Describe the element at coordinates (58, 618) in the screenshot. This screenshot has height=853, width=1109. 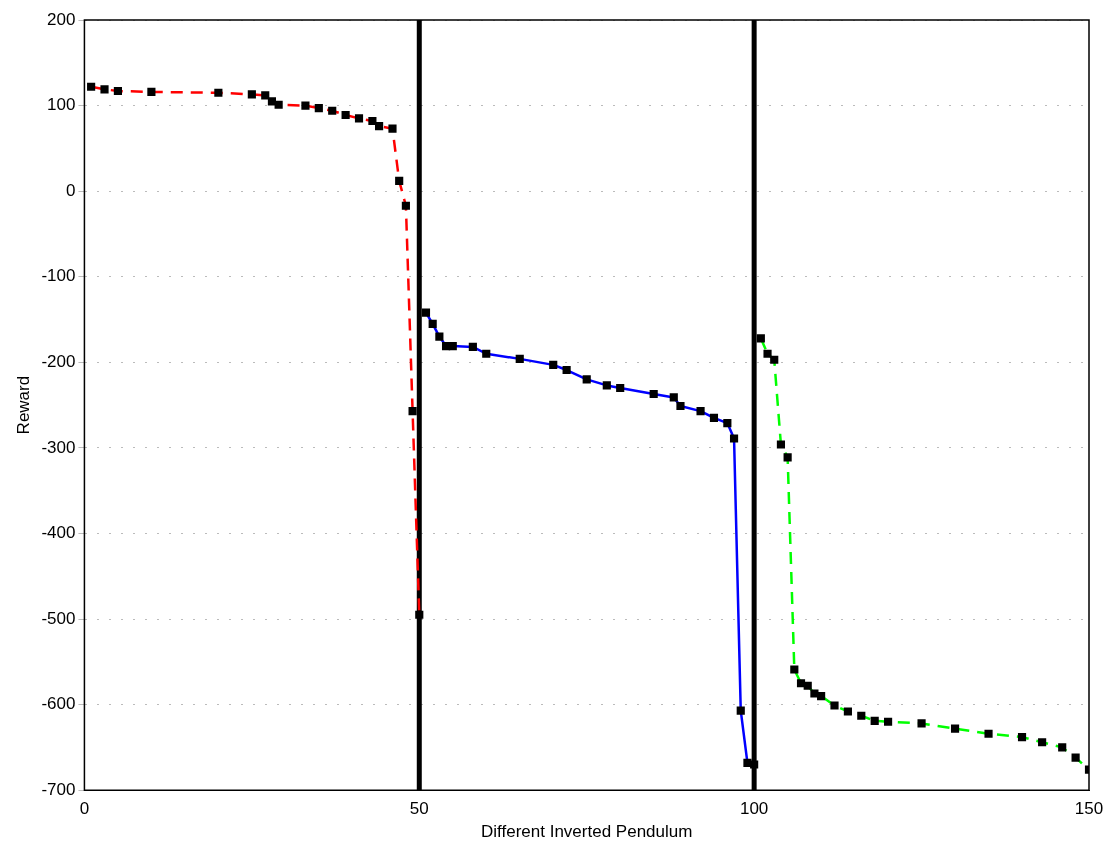
I see `y-tick-label: -500` at that location.